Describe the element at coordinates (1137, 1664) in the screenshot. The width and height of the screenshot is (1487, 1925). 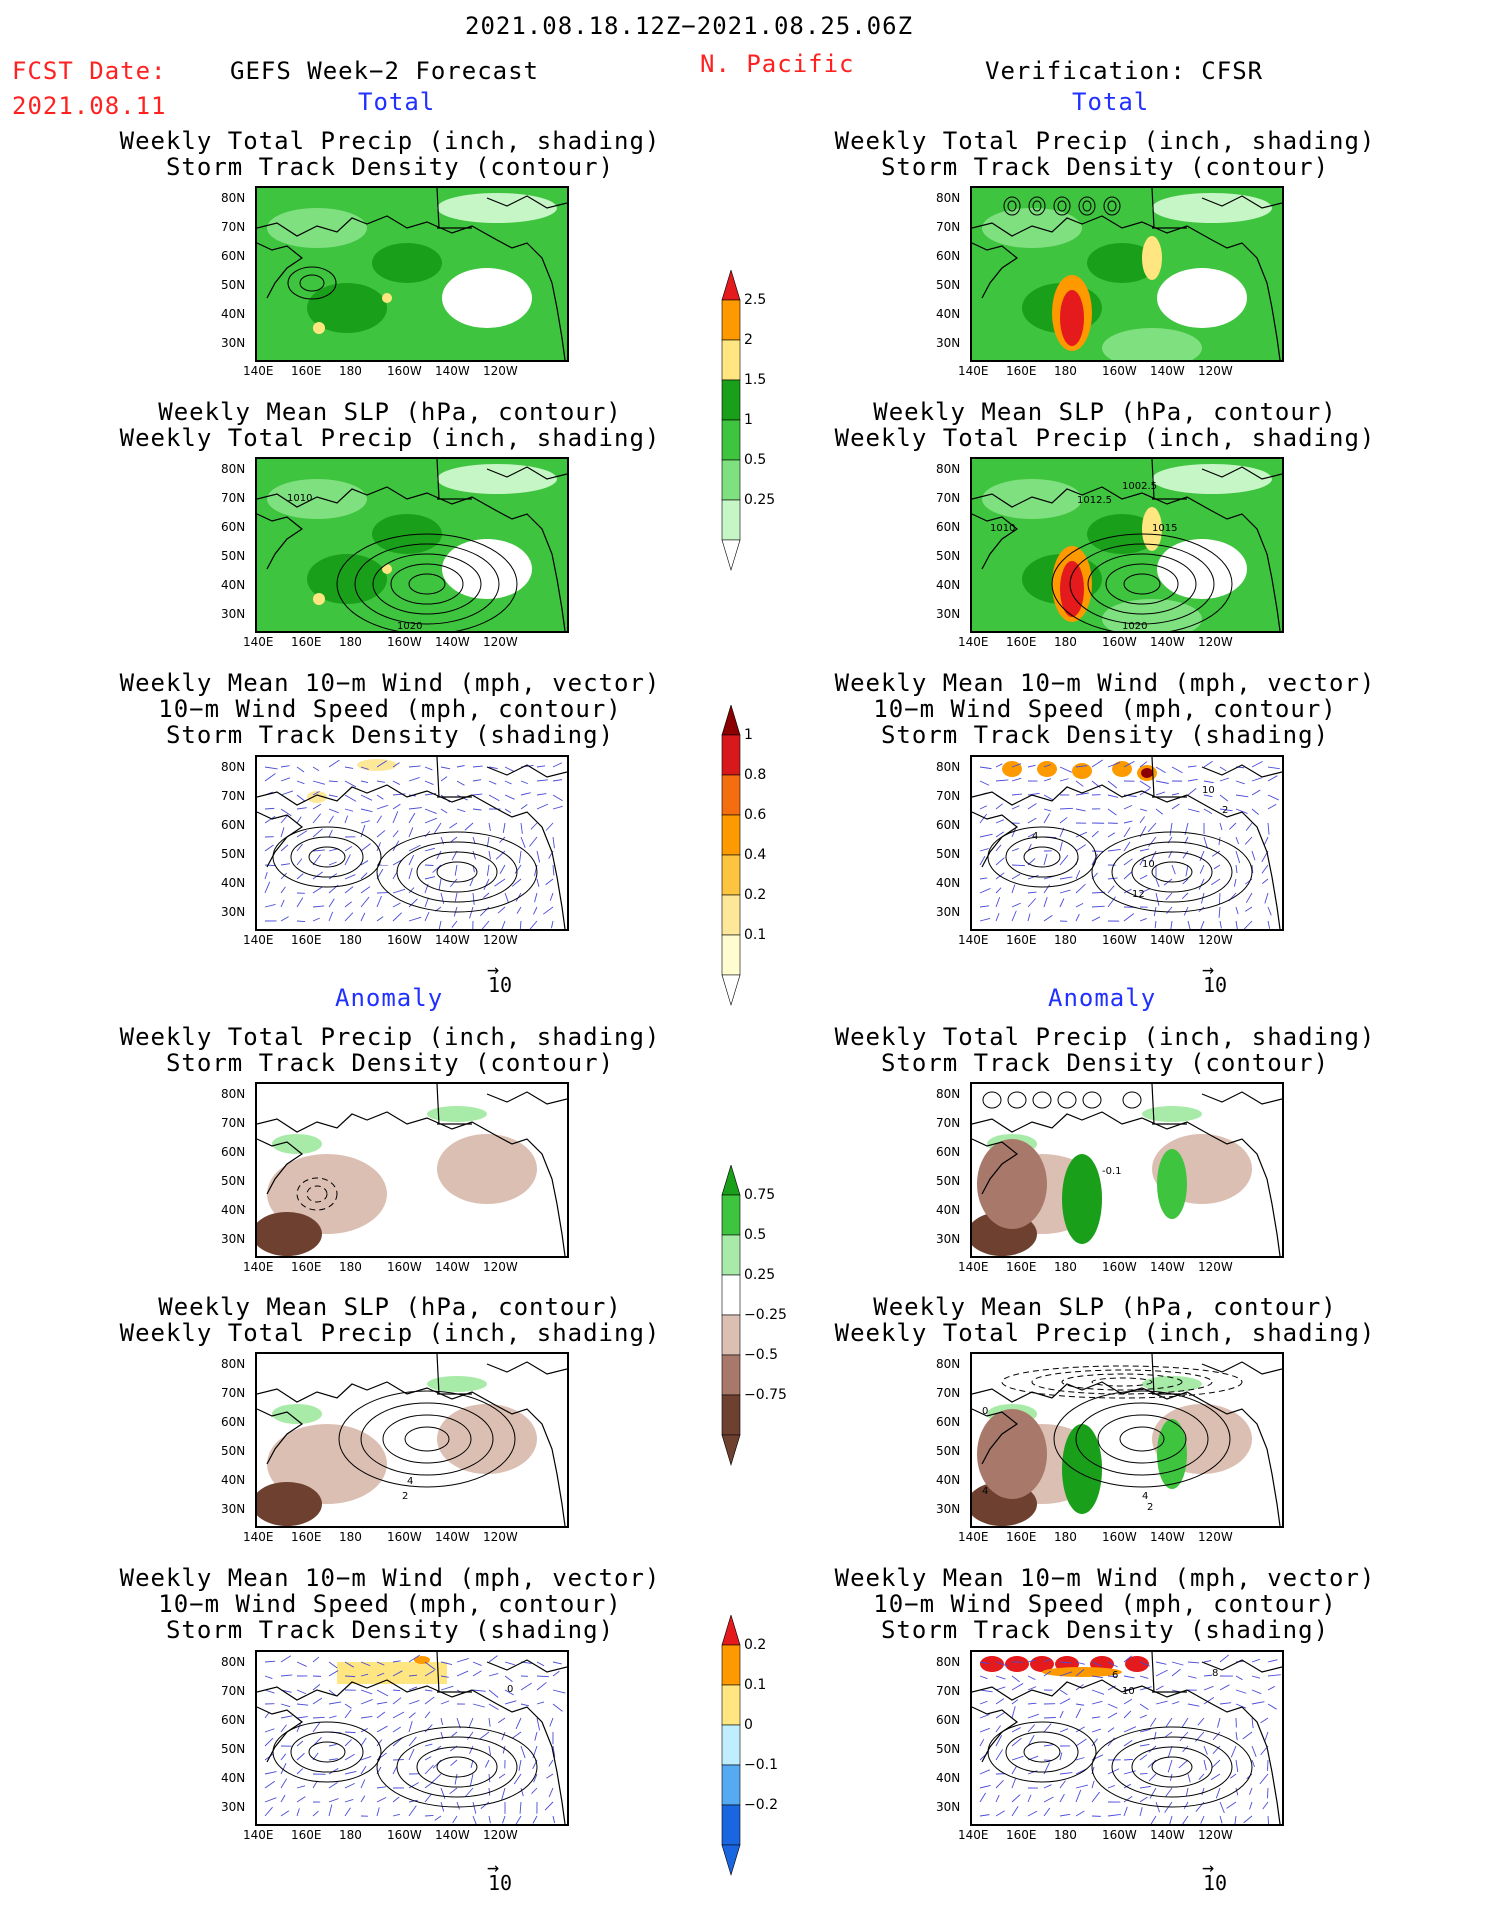
I see `storm-track-anomaly` at that location.